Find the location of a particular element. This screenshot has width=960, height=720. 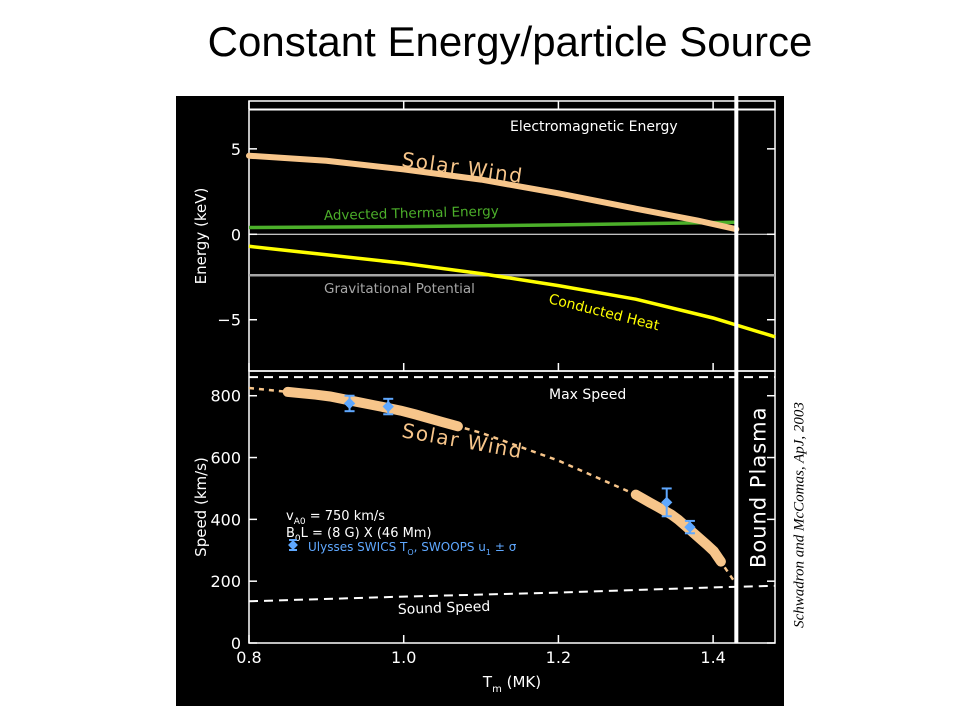

speed-y-tick-label: 0 is located at coordinates (236, 643).